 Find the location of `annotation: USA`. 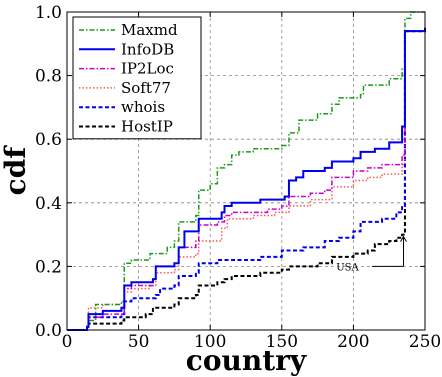

annotation: USA is located at coordinates (371, 254).